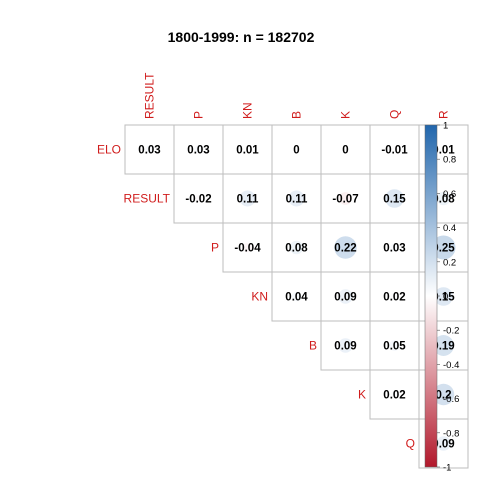 Image resolution: width=480 pixels, height=480 pixels. I want to click on colorbar: 1 0.8 0.6 0.4 0.2 0 -0.2 -0.4 -0.6 -0.8 -1, so click(441, 297).